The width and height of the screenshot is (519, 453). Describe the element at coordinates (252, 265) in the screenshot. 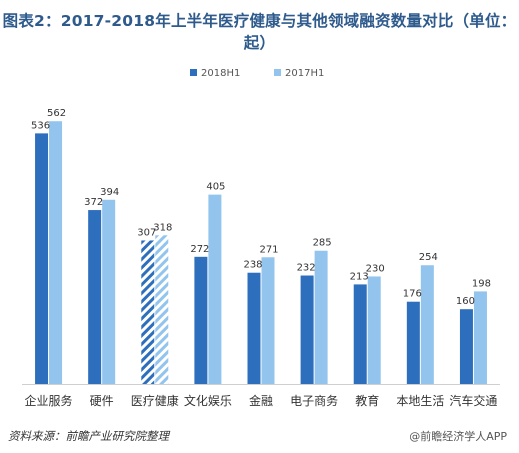

I see `value-label-2018h1-4: 238` at that location.